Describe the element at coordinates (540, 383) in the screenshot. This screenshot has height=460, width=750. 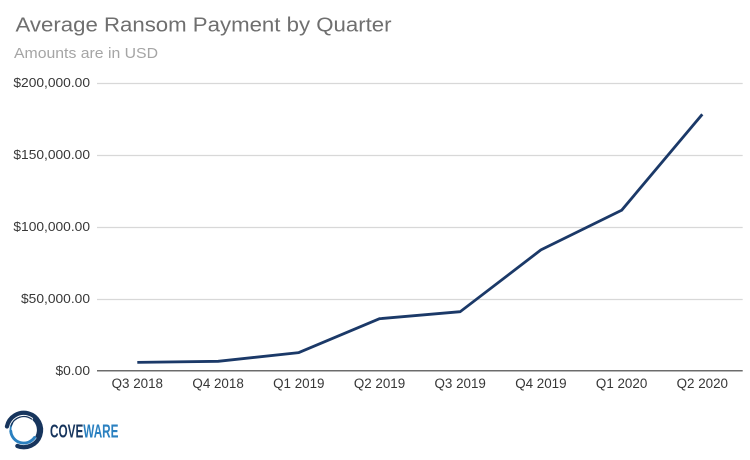
I see `svg-text: Q4 2019` at that location.